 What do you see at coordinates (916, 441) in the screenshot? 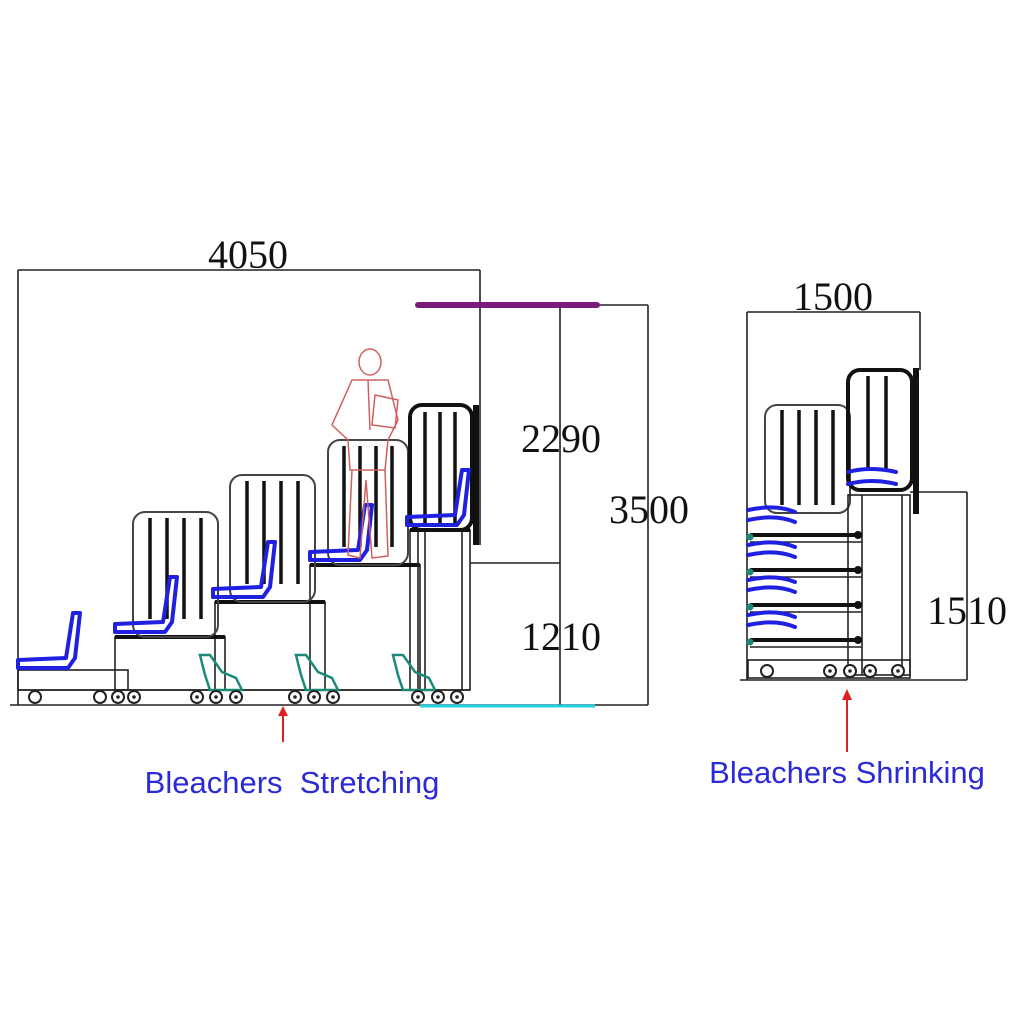
I see `back-panel-folded` at bounding box center [916, 441].